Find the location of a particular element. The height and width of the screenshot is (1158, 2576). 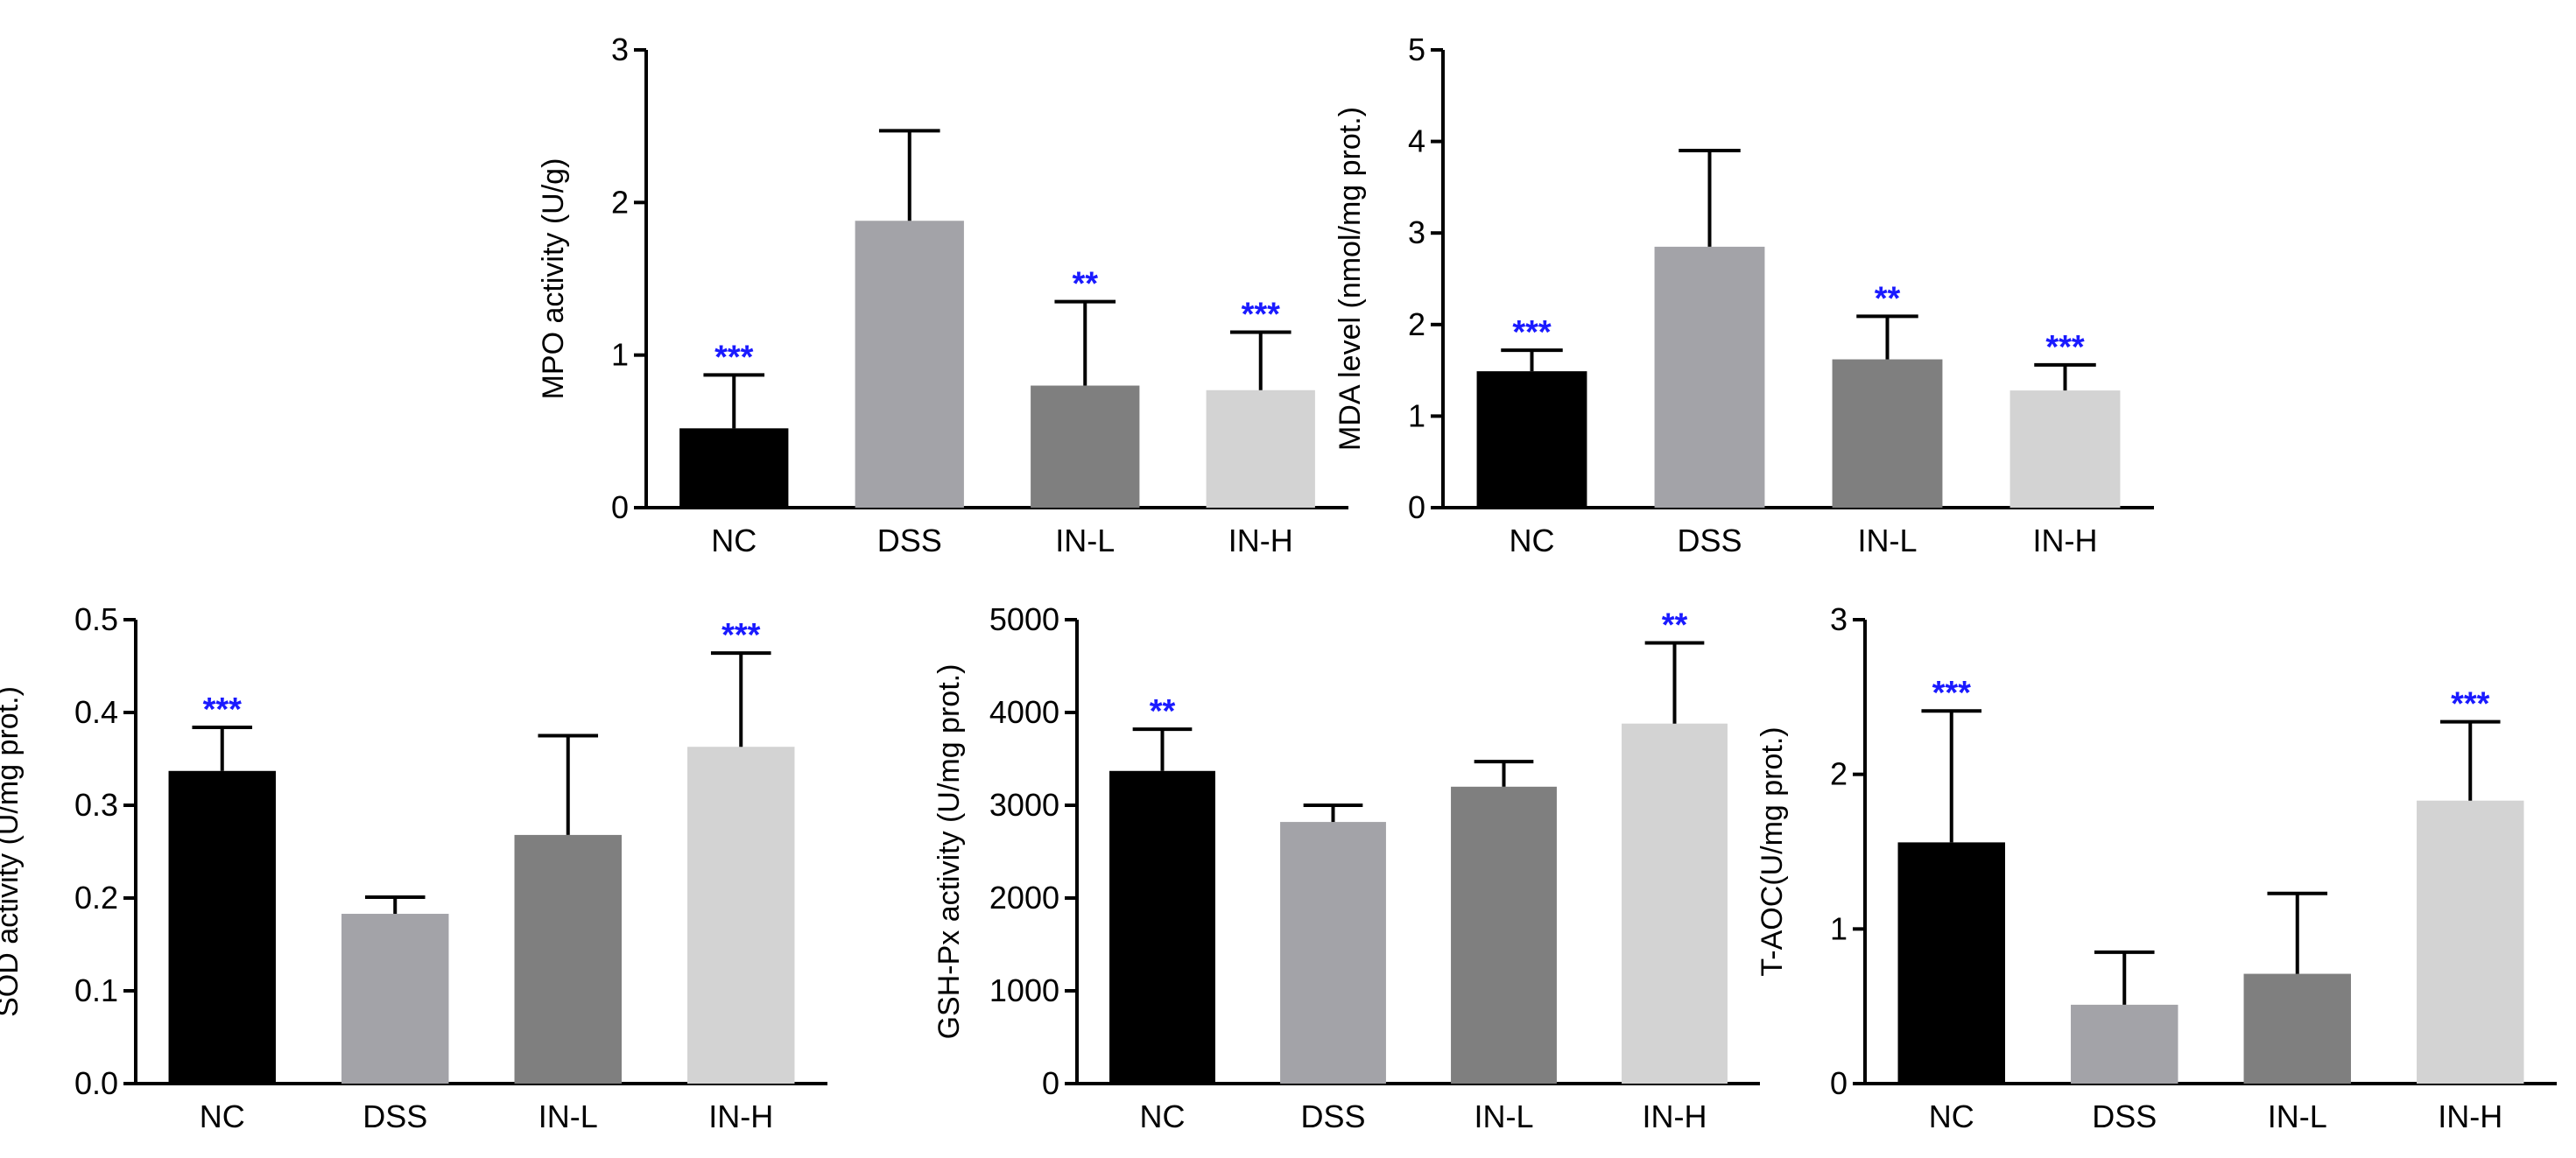

y-tick-label: 0.3 is located at coordinates (96, 805).